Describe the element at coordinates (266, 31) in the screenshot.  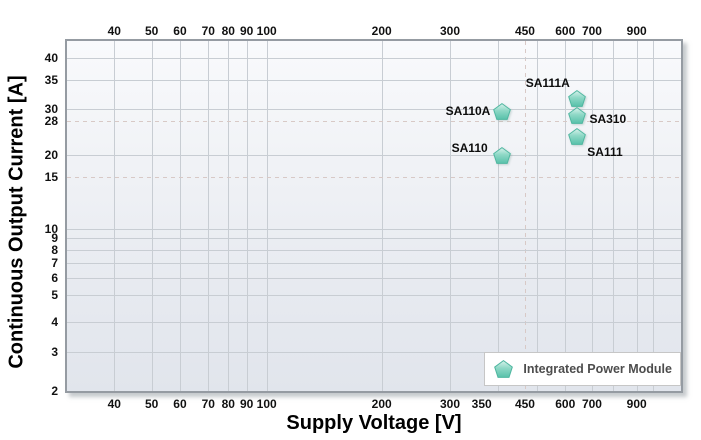
I see `top-axis-tick-100: 100` at that location.